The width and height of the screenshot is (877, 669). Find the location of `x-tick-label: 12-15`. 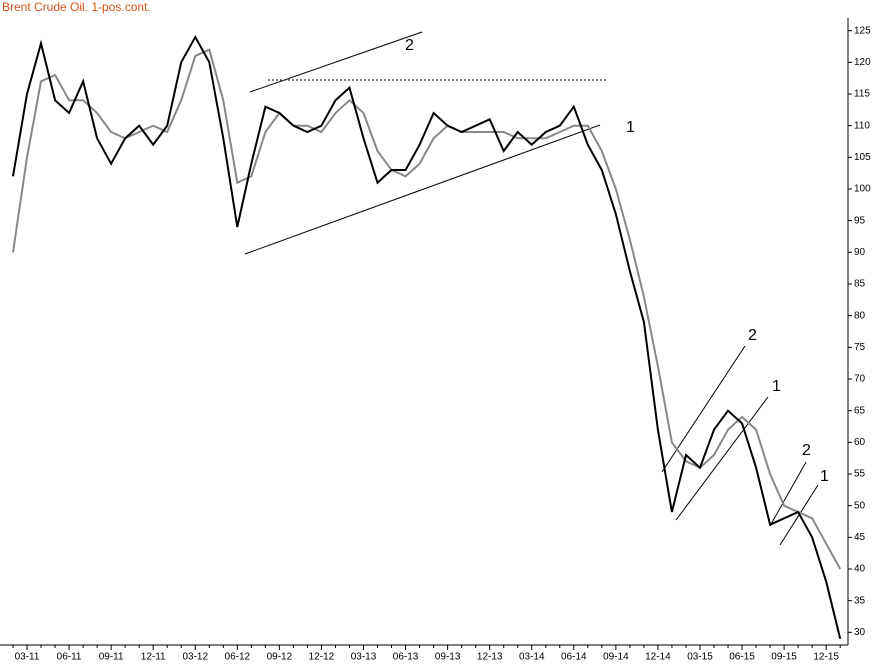

x-tick-label: 12-15 is located at coordinates (826, 657).